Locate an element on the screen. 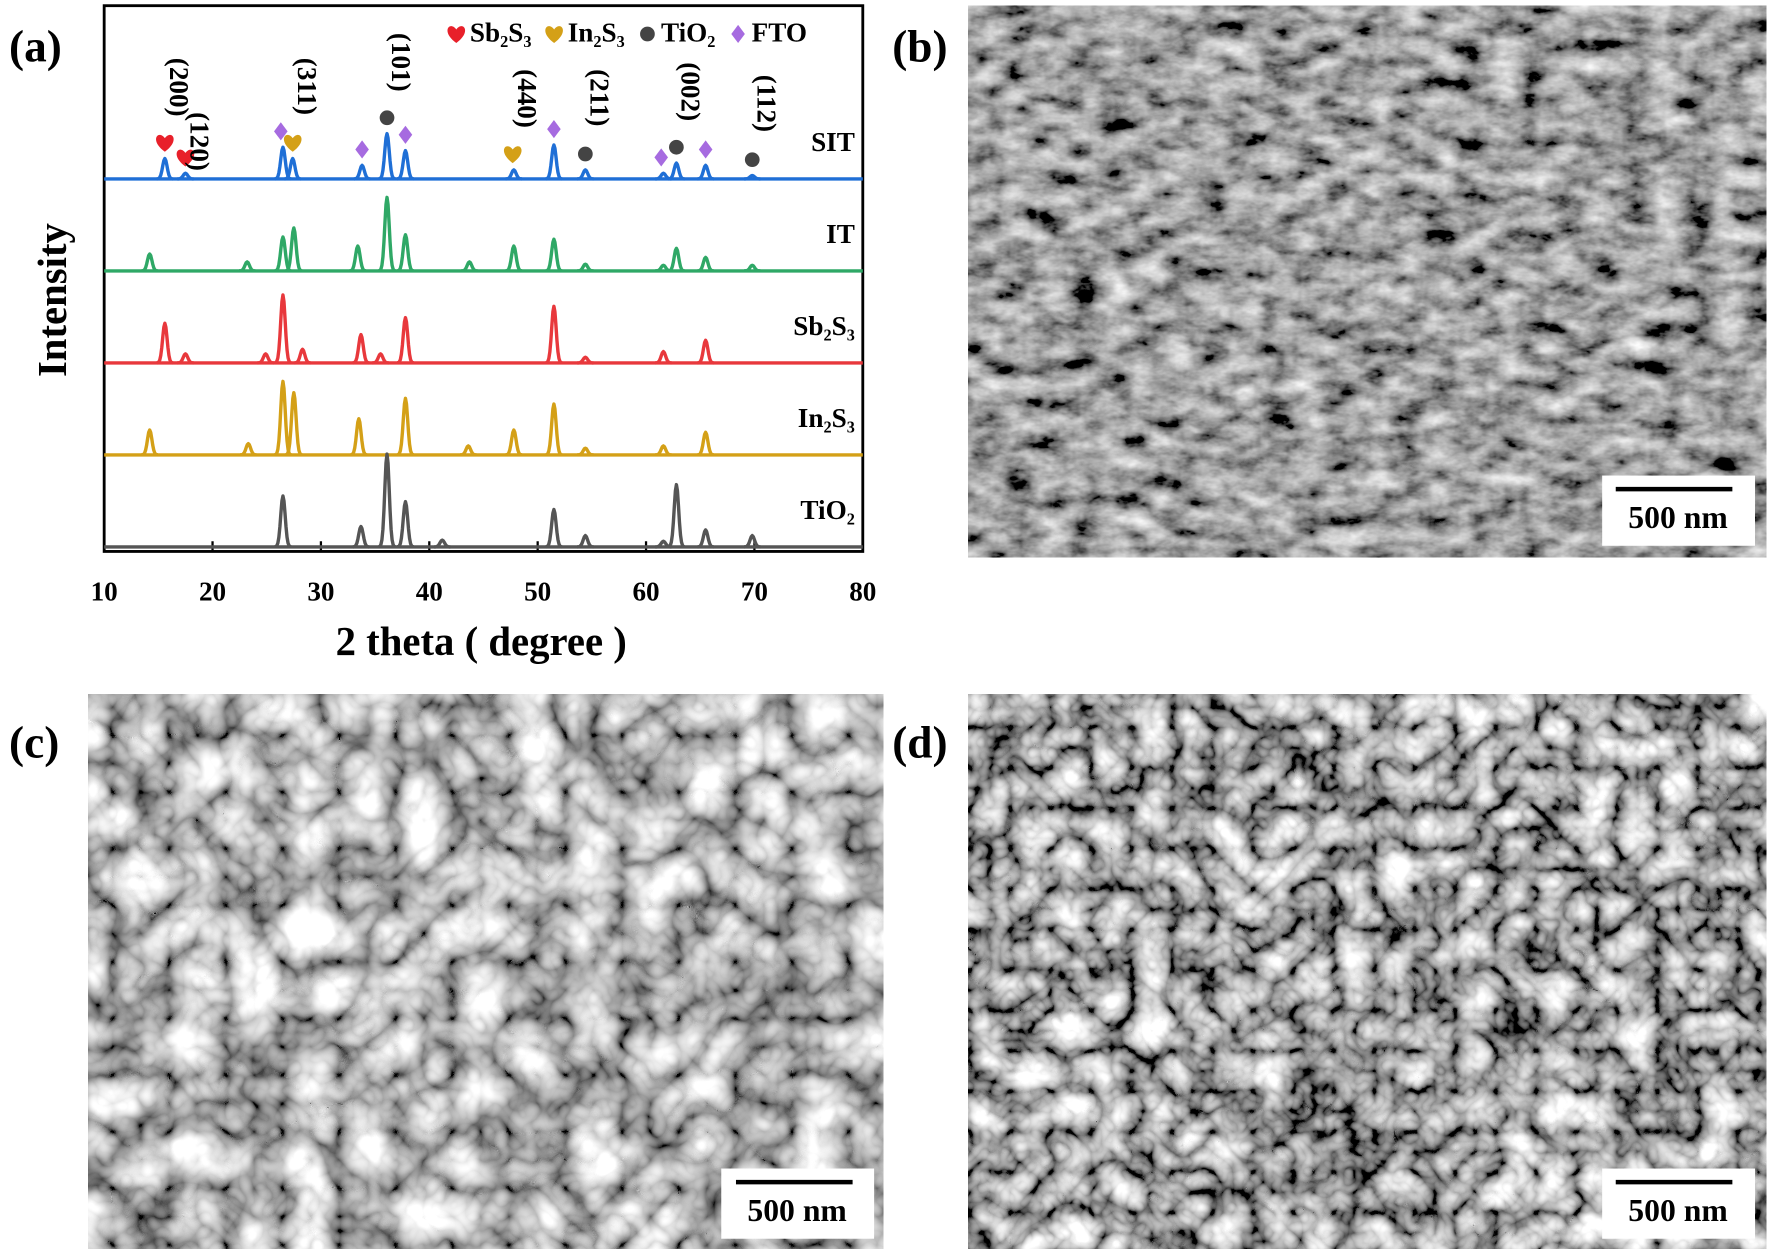 The height and width of the screenshot is (1258, 1772). series-label: SIT is located at coordinates (833, 142).